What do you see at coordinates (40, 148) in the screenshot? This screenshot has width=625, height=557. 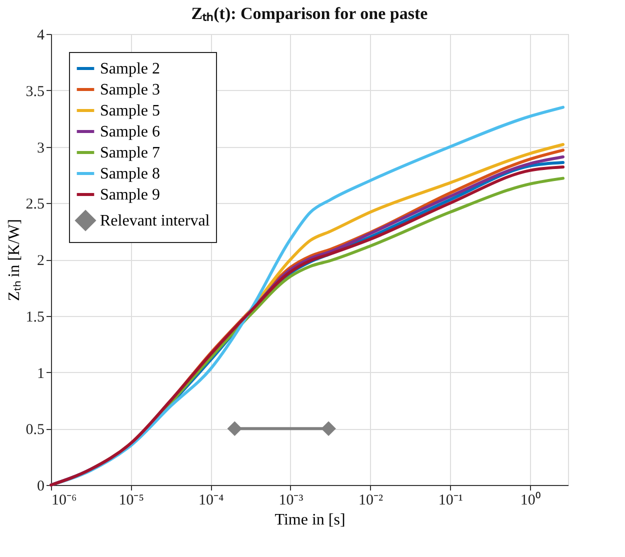 I see `y-tick-label: 3` at bounding box center [40, 148].